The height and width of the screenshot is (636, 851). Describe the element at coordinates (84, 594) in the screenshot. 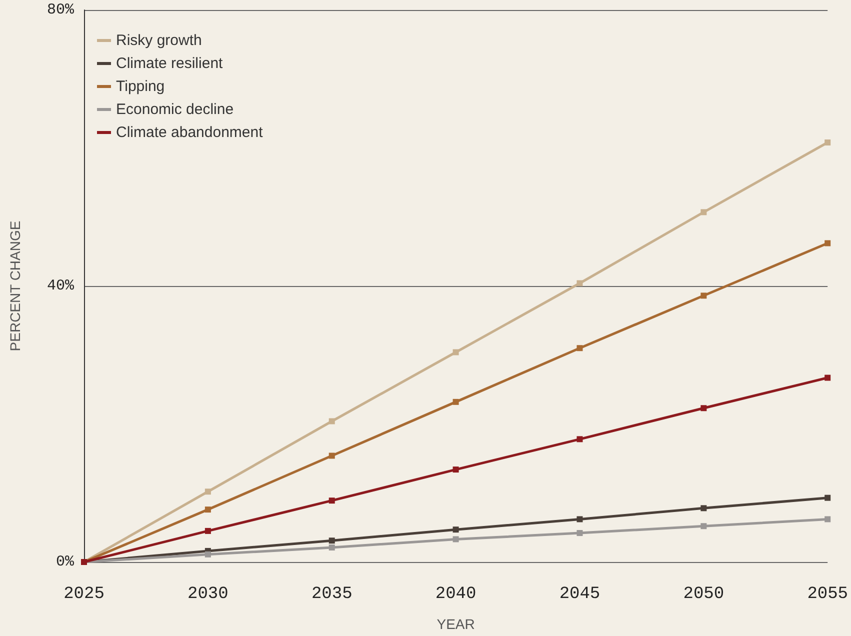

I see `x-tick-label: 2025` at that location.